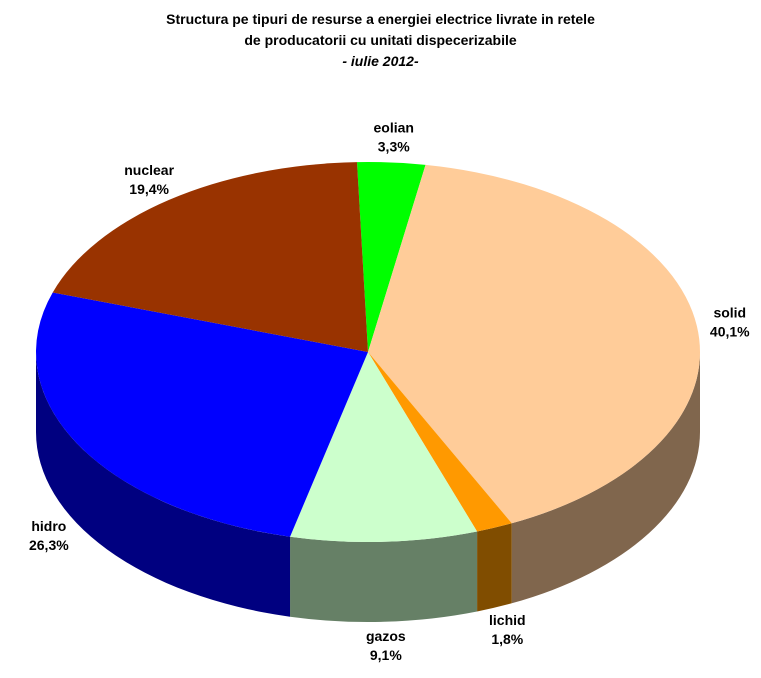 This screenshot has height=678, width=761. Describe the element at coordinates (730, 331) in the screenshot. I see `slice-value-label: 40,1%` at that location.